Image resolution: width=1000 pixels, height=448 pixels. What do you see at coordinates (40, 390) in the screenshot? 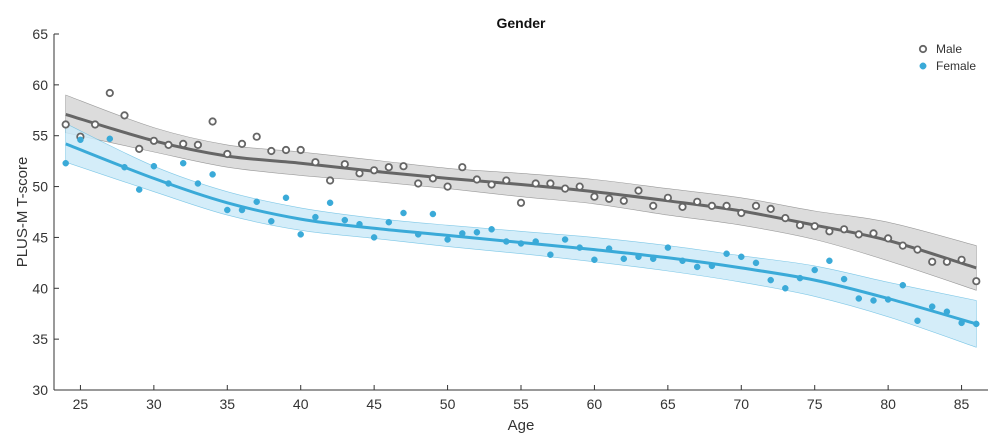
I see `y-tick-label: 30` at bounding box center [40, 390].